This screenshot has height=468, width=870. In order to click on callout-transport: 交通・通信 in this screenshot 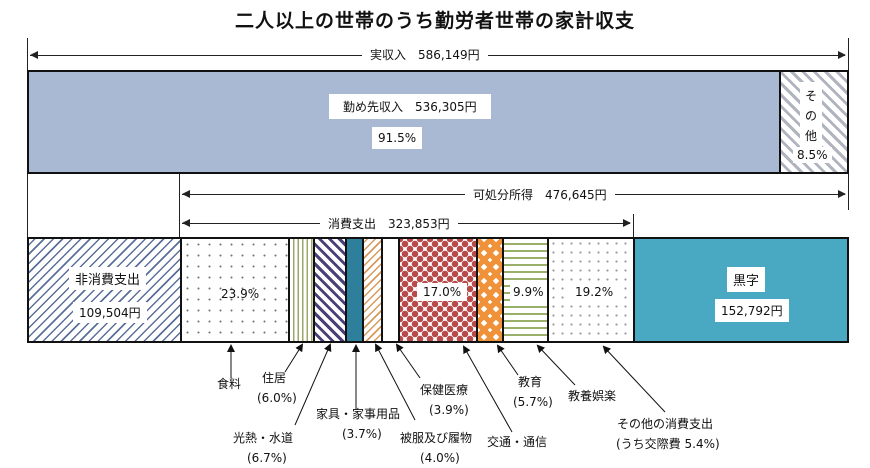, I will do `click(517, 442)`.